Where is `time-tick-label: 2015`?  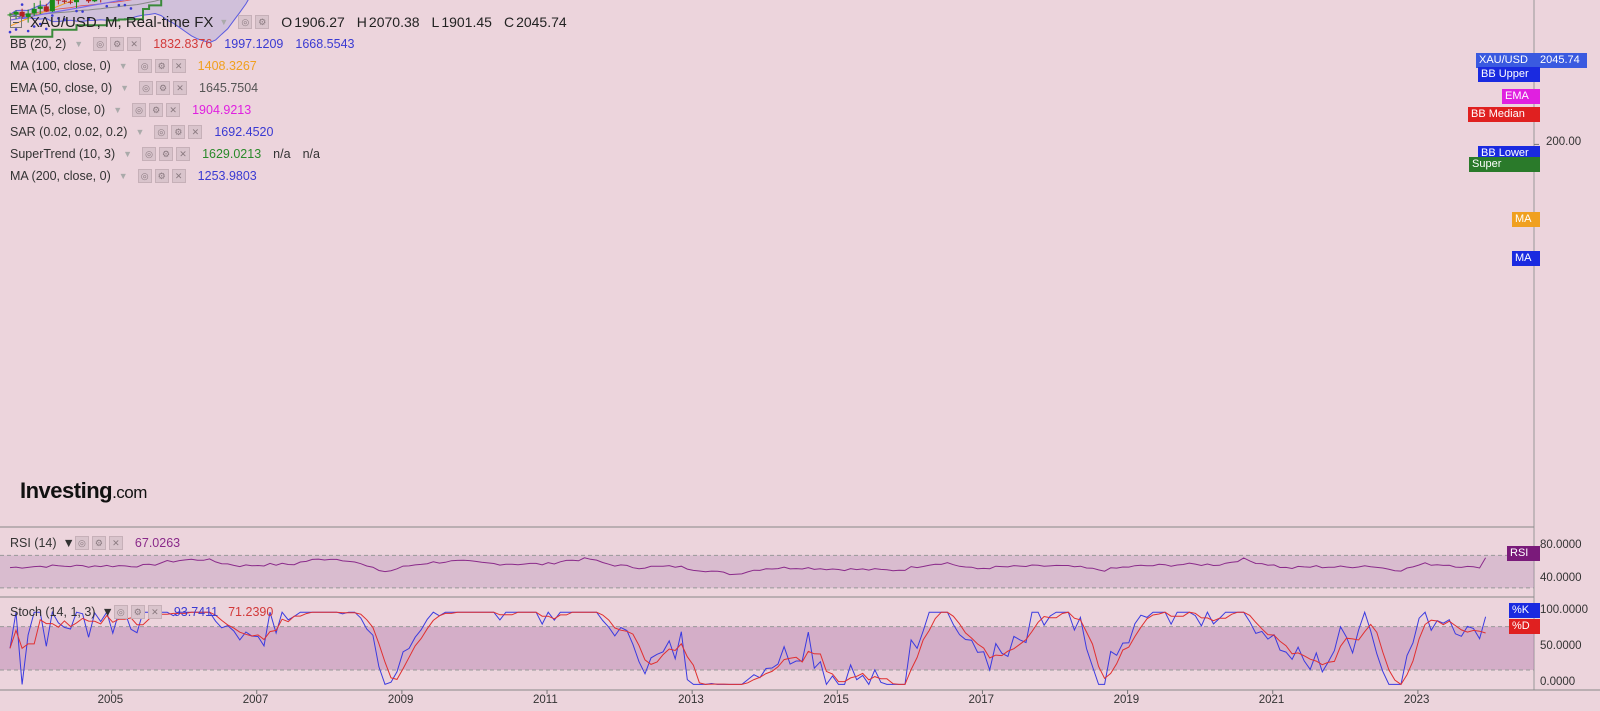
time-tick-label: 2015 is located at coordinates (836, 700).